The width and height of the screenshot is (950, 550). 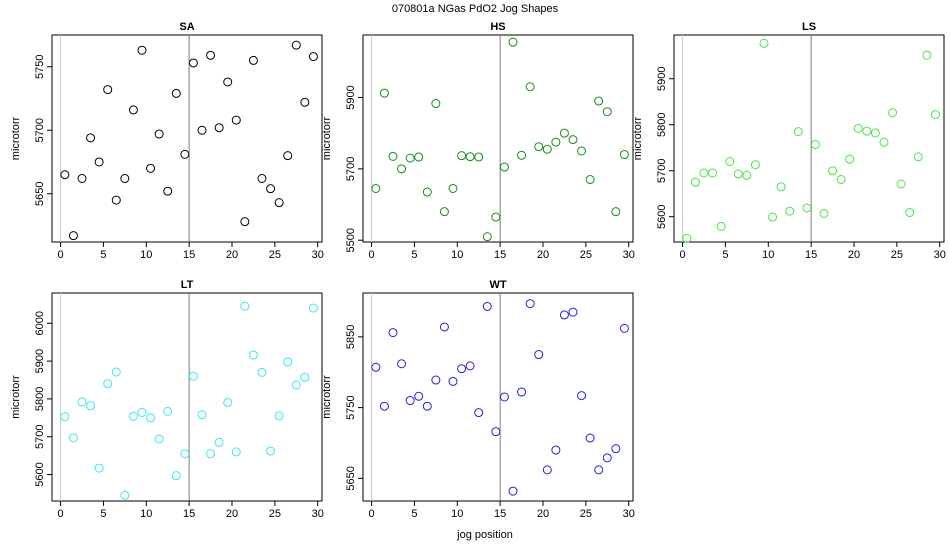 I want to click on lt-x-tick-label: 5, so click(x=103, y=514).